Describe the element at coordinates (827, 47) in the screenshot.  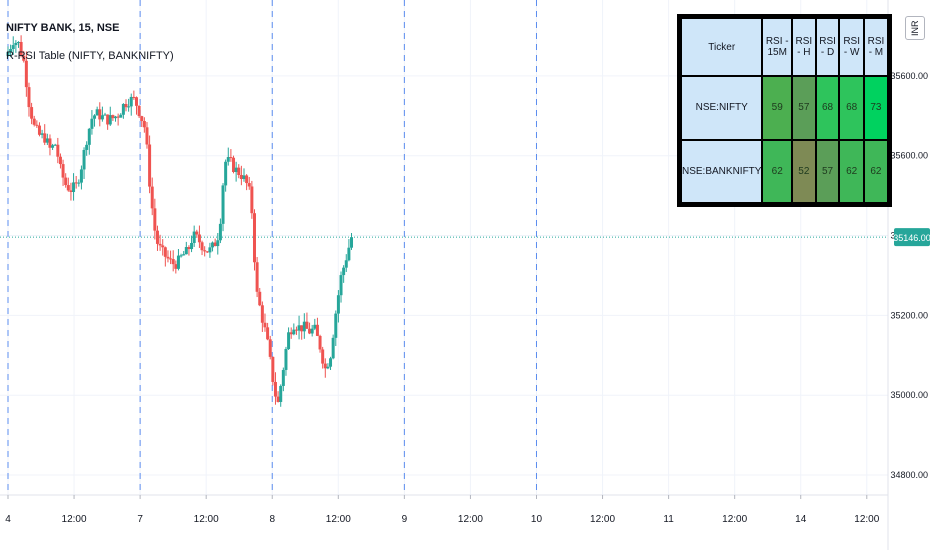
I see `rsi-header-d: RSI - D` at that location.